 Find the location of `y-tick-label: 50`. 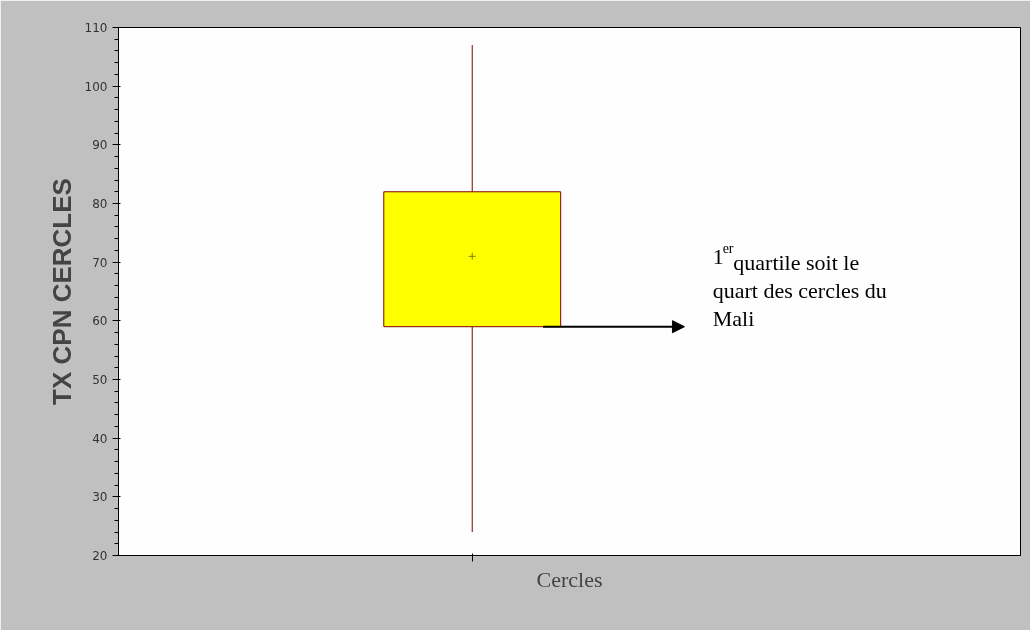

y-tick-label: 50 is located at coordinates (100, 380).